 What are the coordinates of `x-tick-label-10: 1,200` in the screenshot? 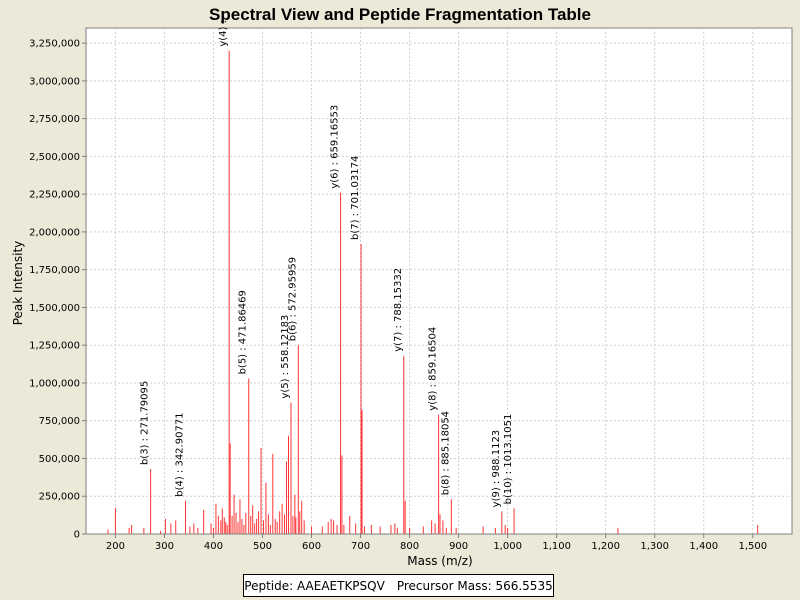 It's located at (605, 546).